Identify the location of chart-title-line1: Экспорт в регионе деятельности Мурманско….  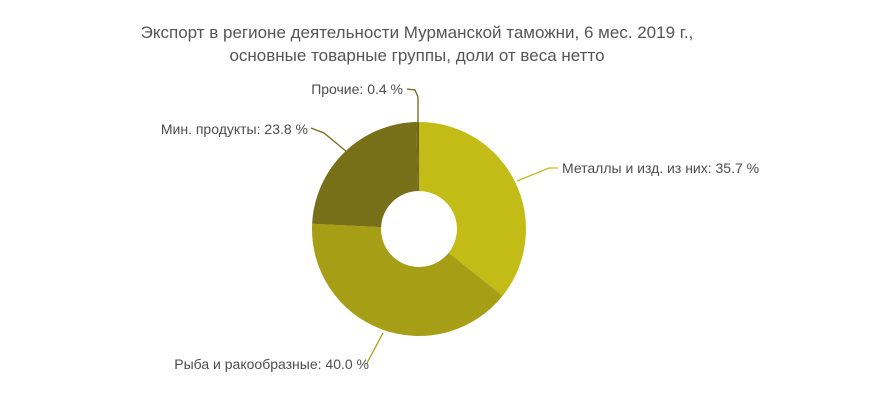
(417, 32).